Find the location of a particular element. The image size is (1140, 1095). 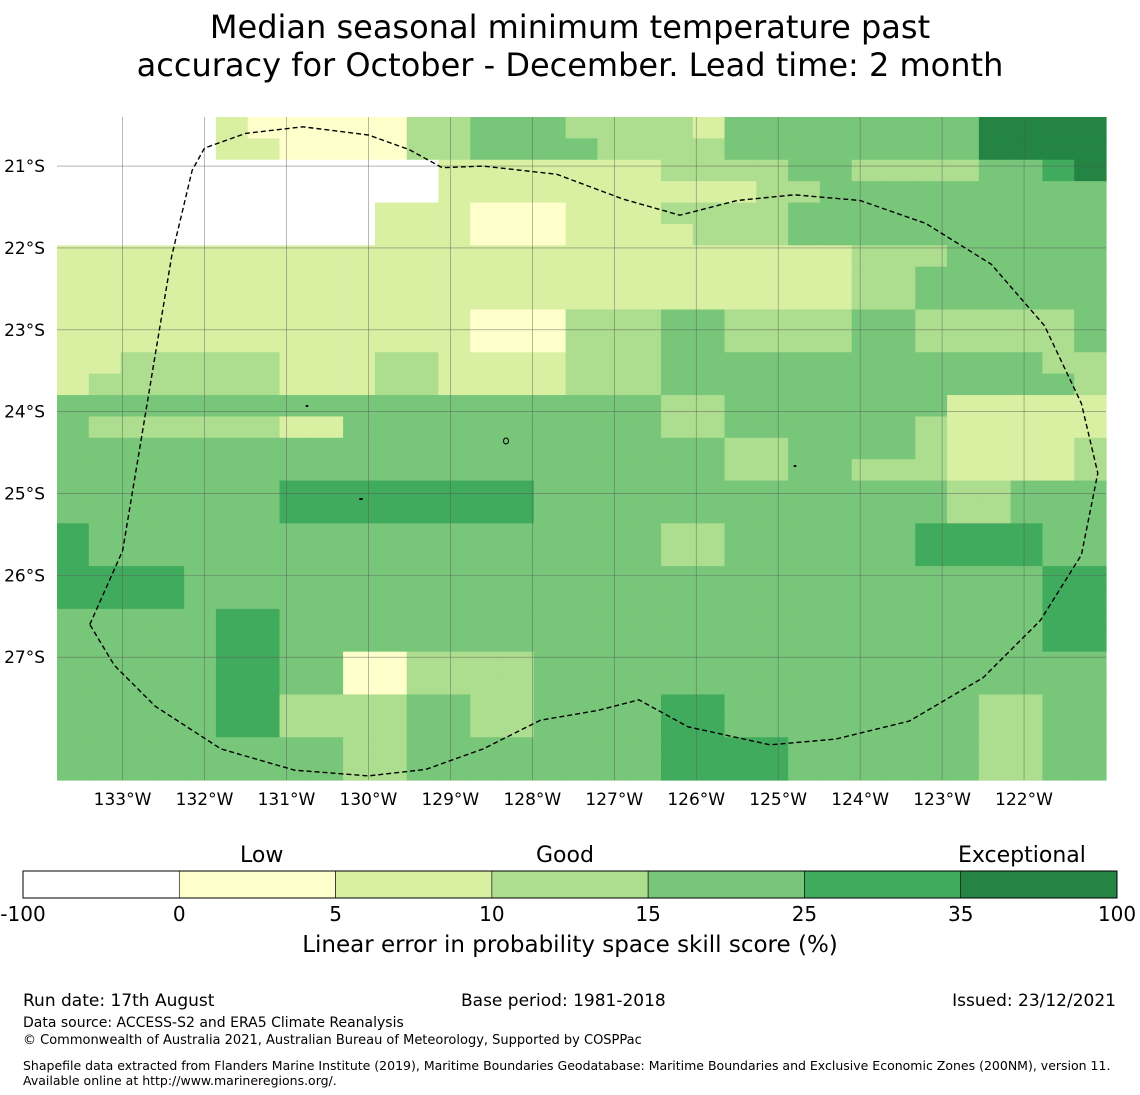

latitude-tick-label: 25°S is located at coordinates (24, 495).